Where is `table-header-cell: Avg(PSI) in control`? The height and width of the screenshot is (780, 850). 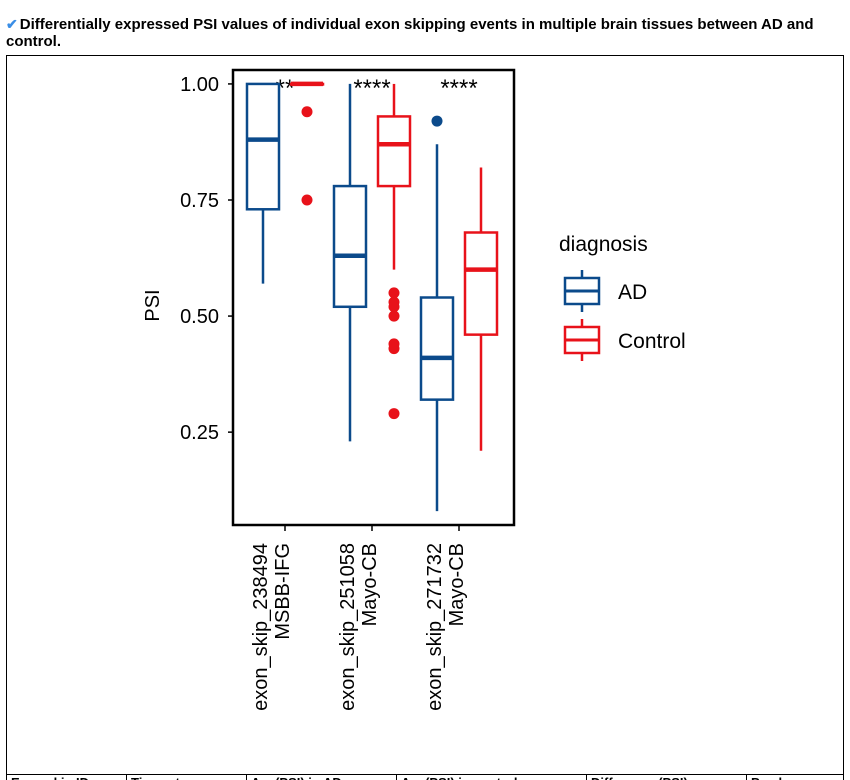 table-header-cell: Avg(PSI) in control is located at coordinates (492, 777).